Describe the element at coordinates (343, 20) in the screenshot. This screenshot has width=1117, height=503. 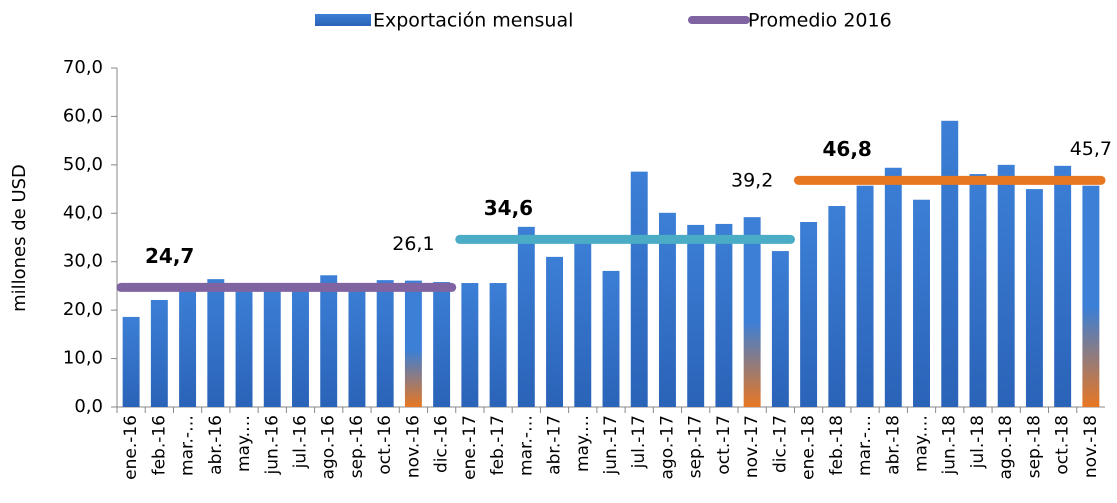
I see `legend-swatch` at that location.